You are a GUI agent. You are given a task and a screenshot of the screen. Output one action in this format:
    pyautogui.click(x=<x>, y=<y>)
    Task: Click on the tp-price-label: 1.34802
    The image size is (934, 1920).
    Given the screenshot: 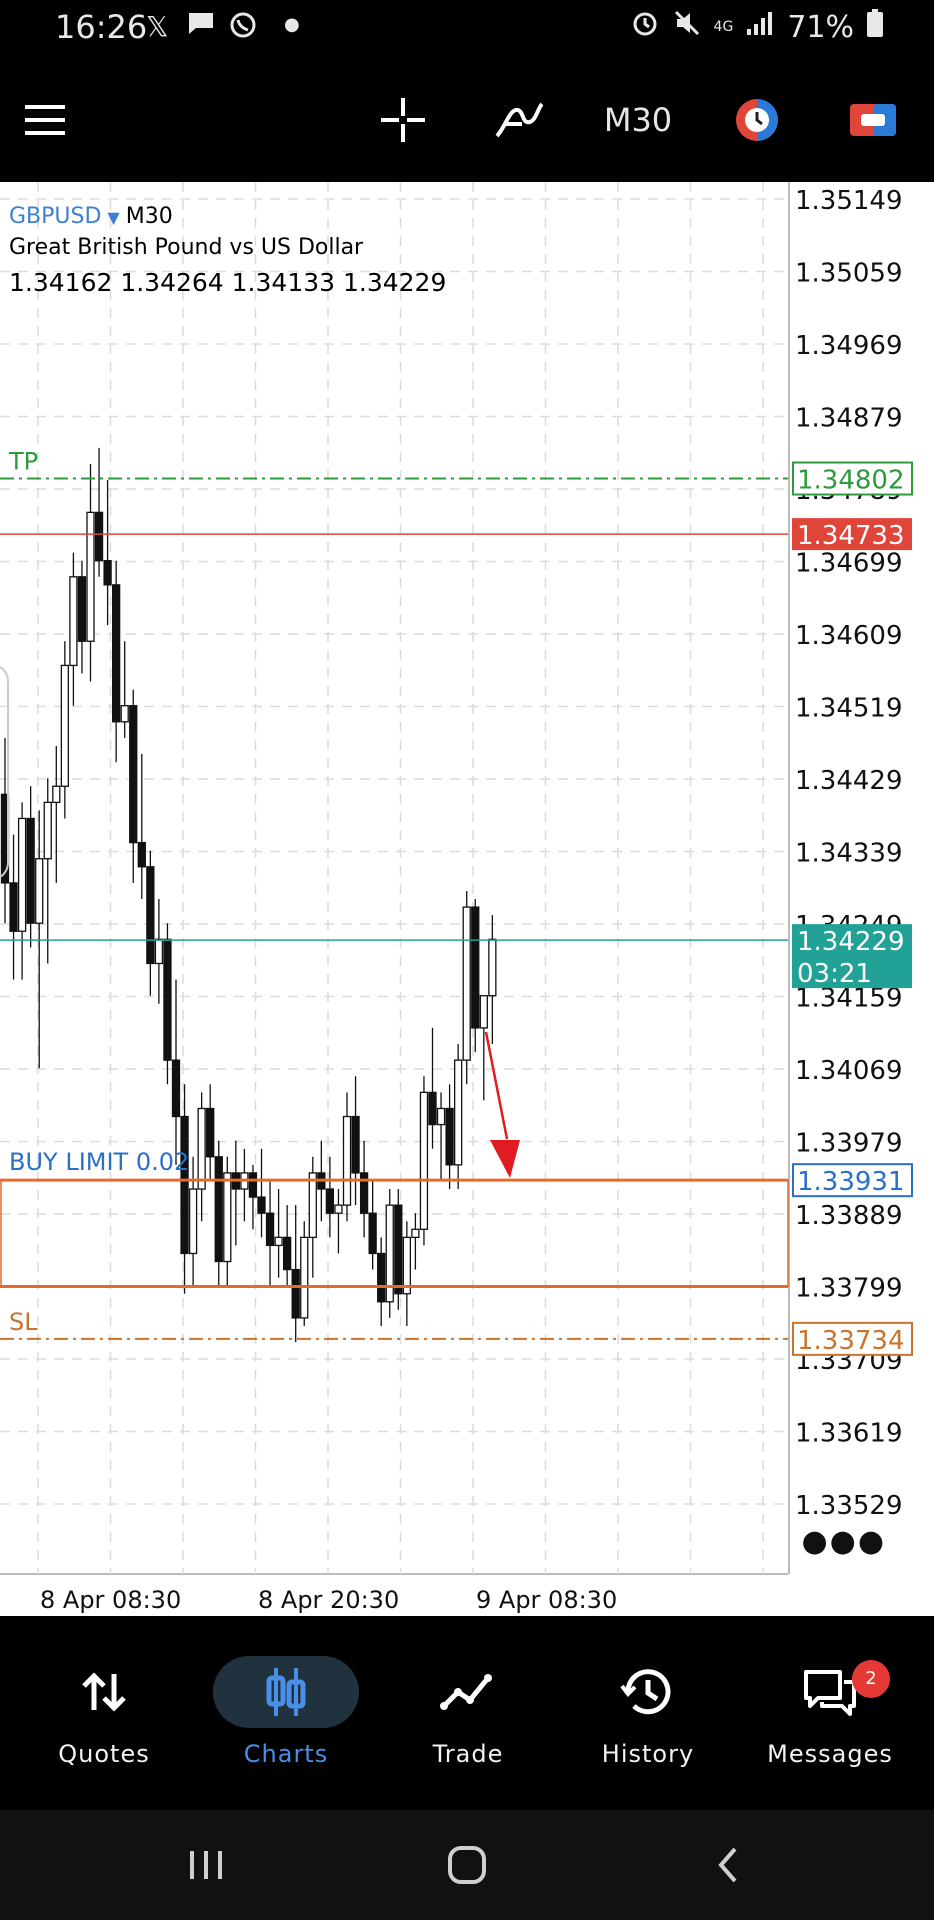 What is the action you would take?
    pyautogui.click(x=851, y=481)
    